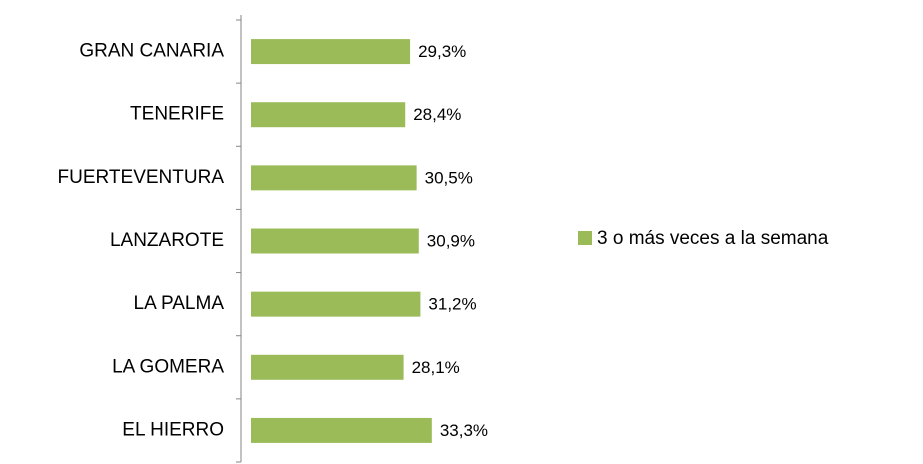  Describe the element at coordinates (151, 51) in the screenshot. I see `category-label: GRAN CANARIA` at that location.